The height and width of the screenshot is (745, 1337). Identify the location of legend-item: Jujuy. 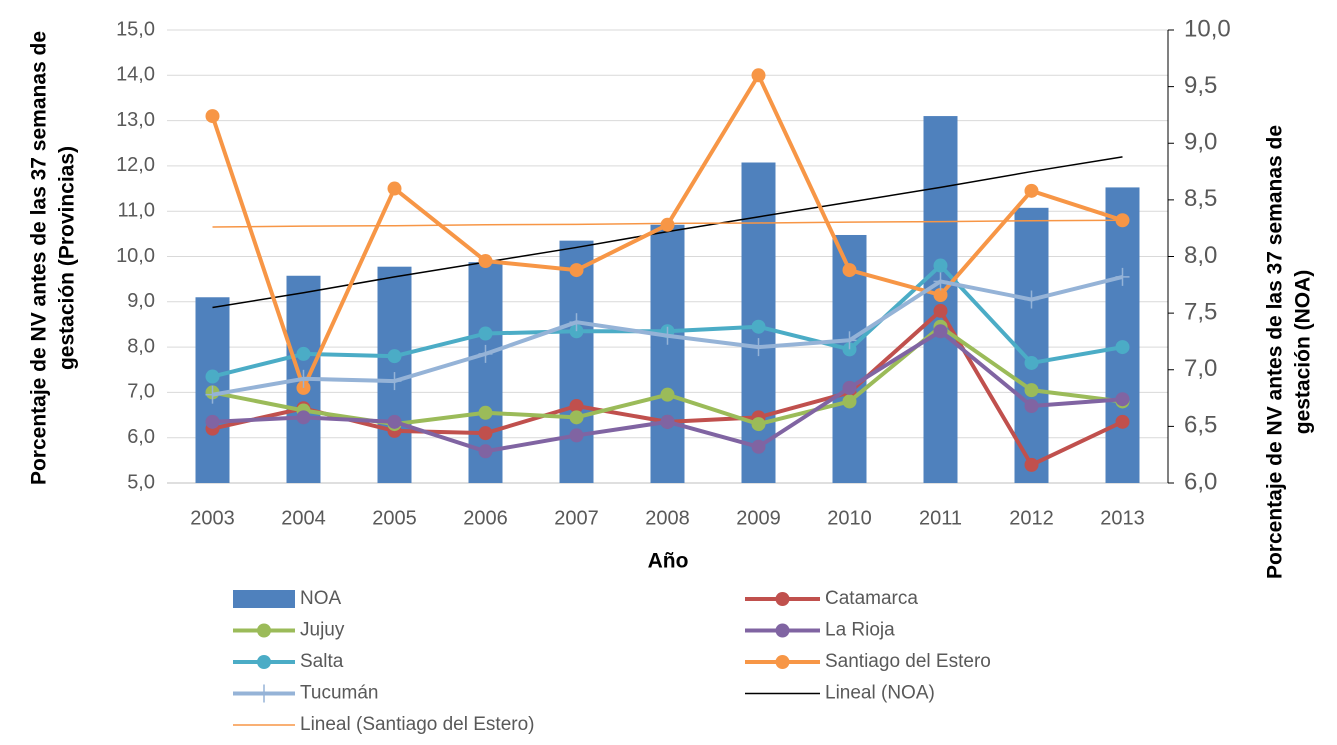
(289, 630).